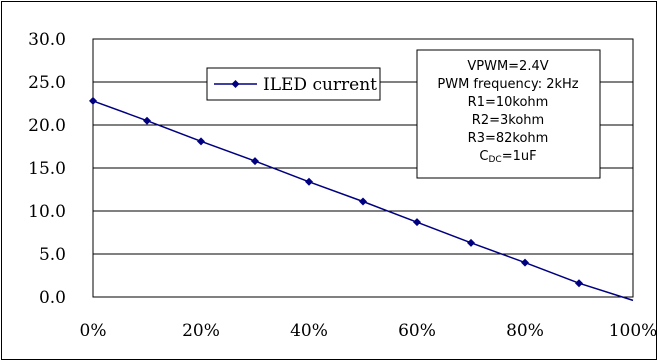 This screenshot has width=660, height=363. Describe the element at coordinates (47, 212) in the screenshot. I see `y-tick-label: 10.0` at that location.